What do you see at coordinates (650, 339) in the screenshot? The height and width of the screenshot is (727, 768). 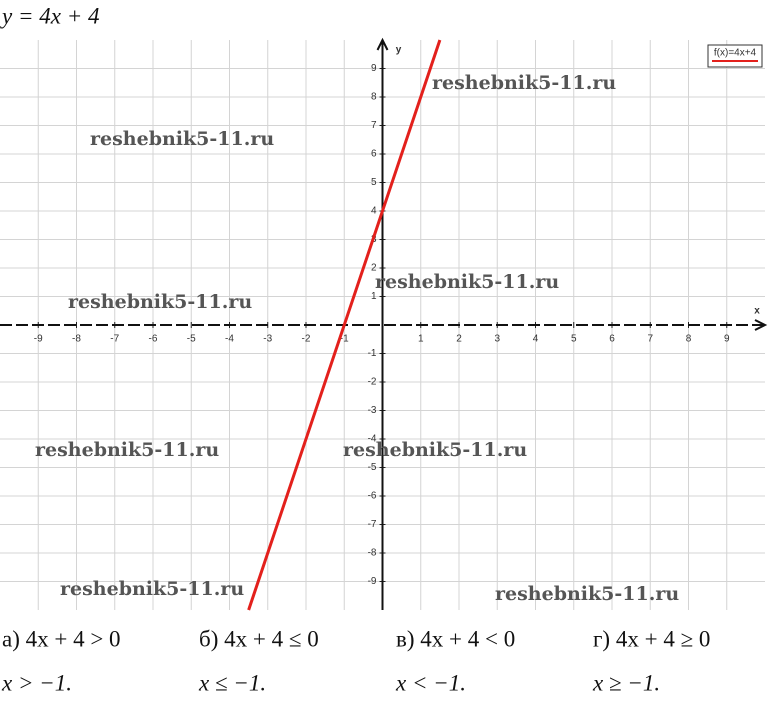 I see `x-tick-label: 7` at bounding box center [650, 339].